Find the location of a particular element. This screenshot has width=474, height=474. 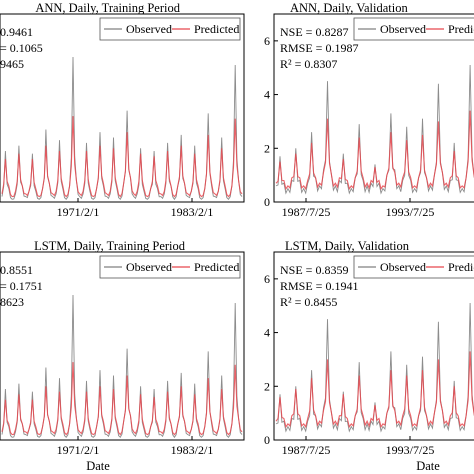

metric-text: 0.9461 is located at coordinates (16, 32).